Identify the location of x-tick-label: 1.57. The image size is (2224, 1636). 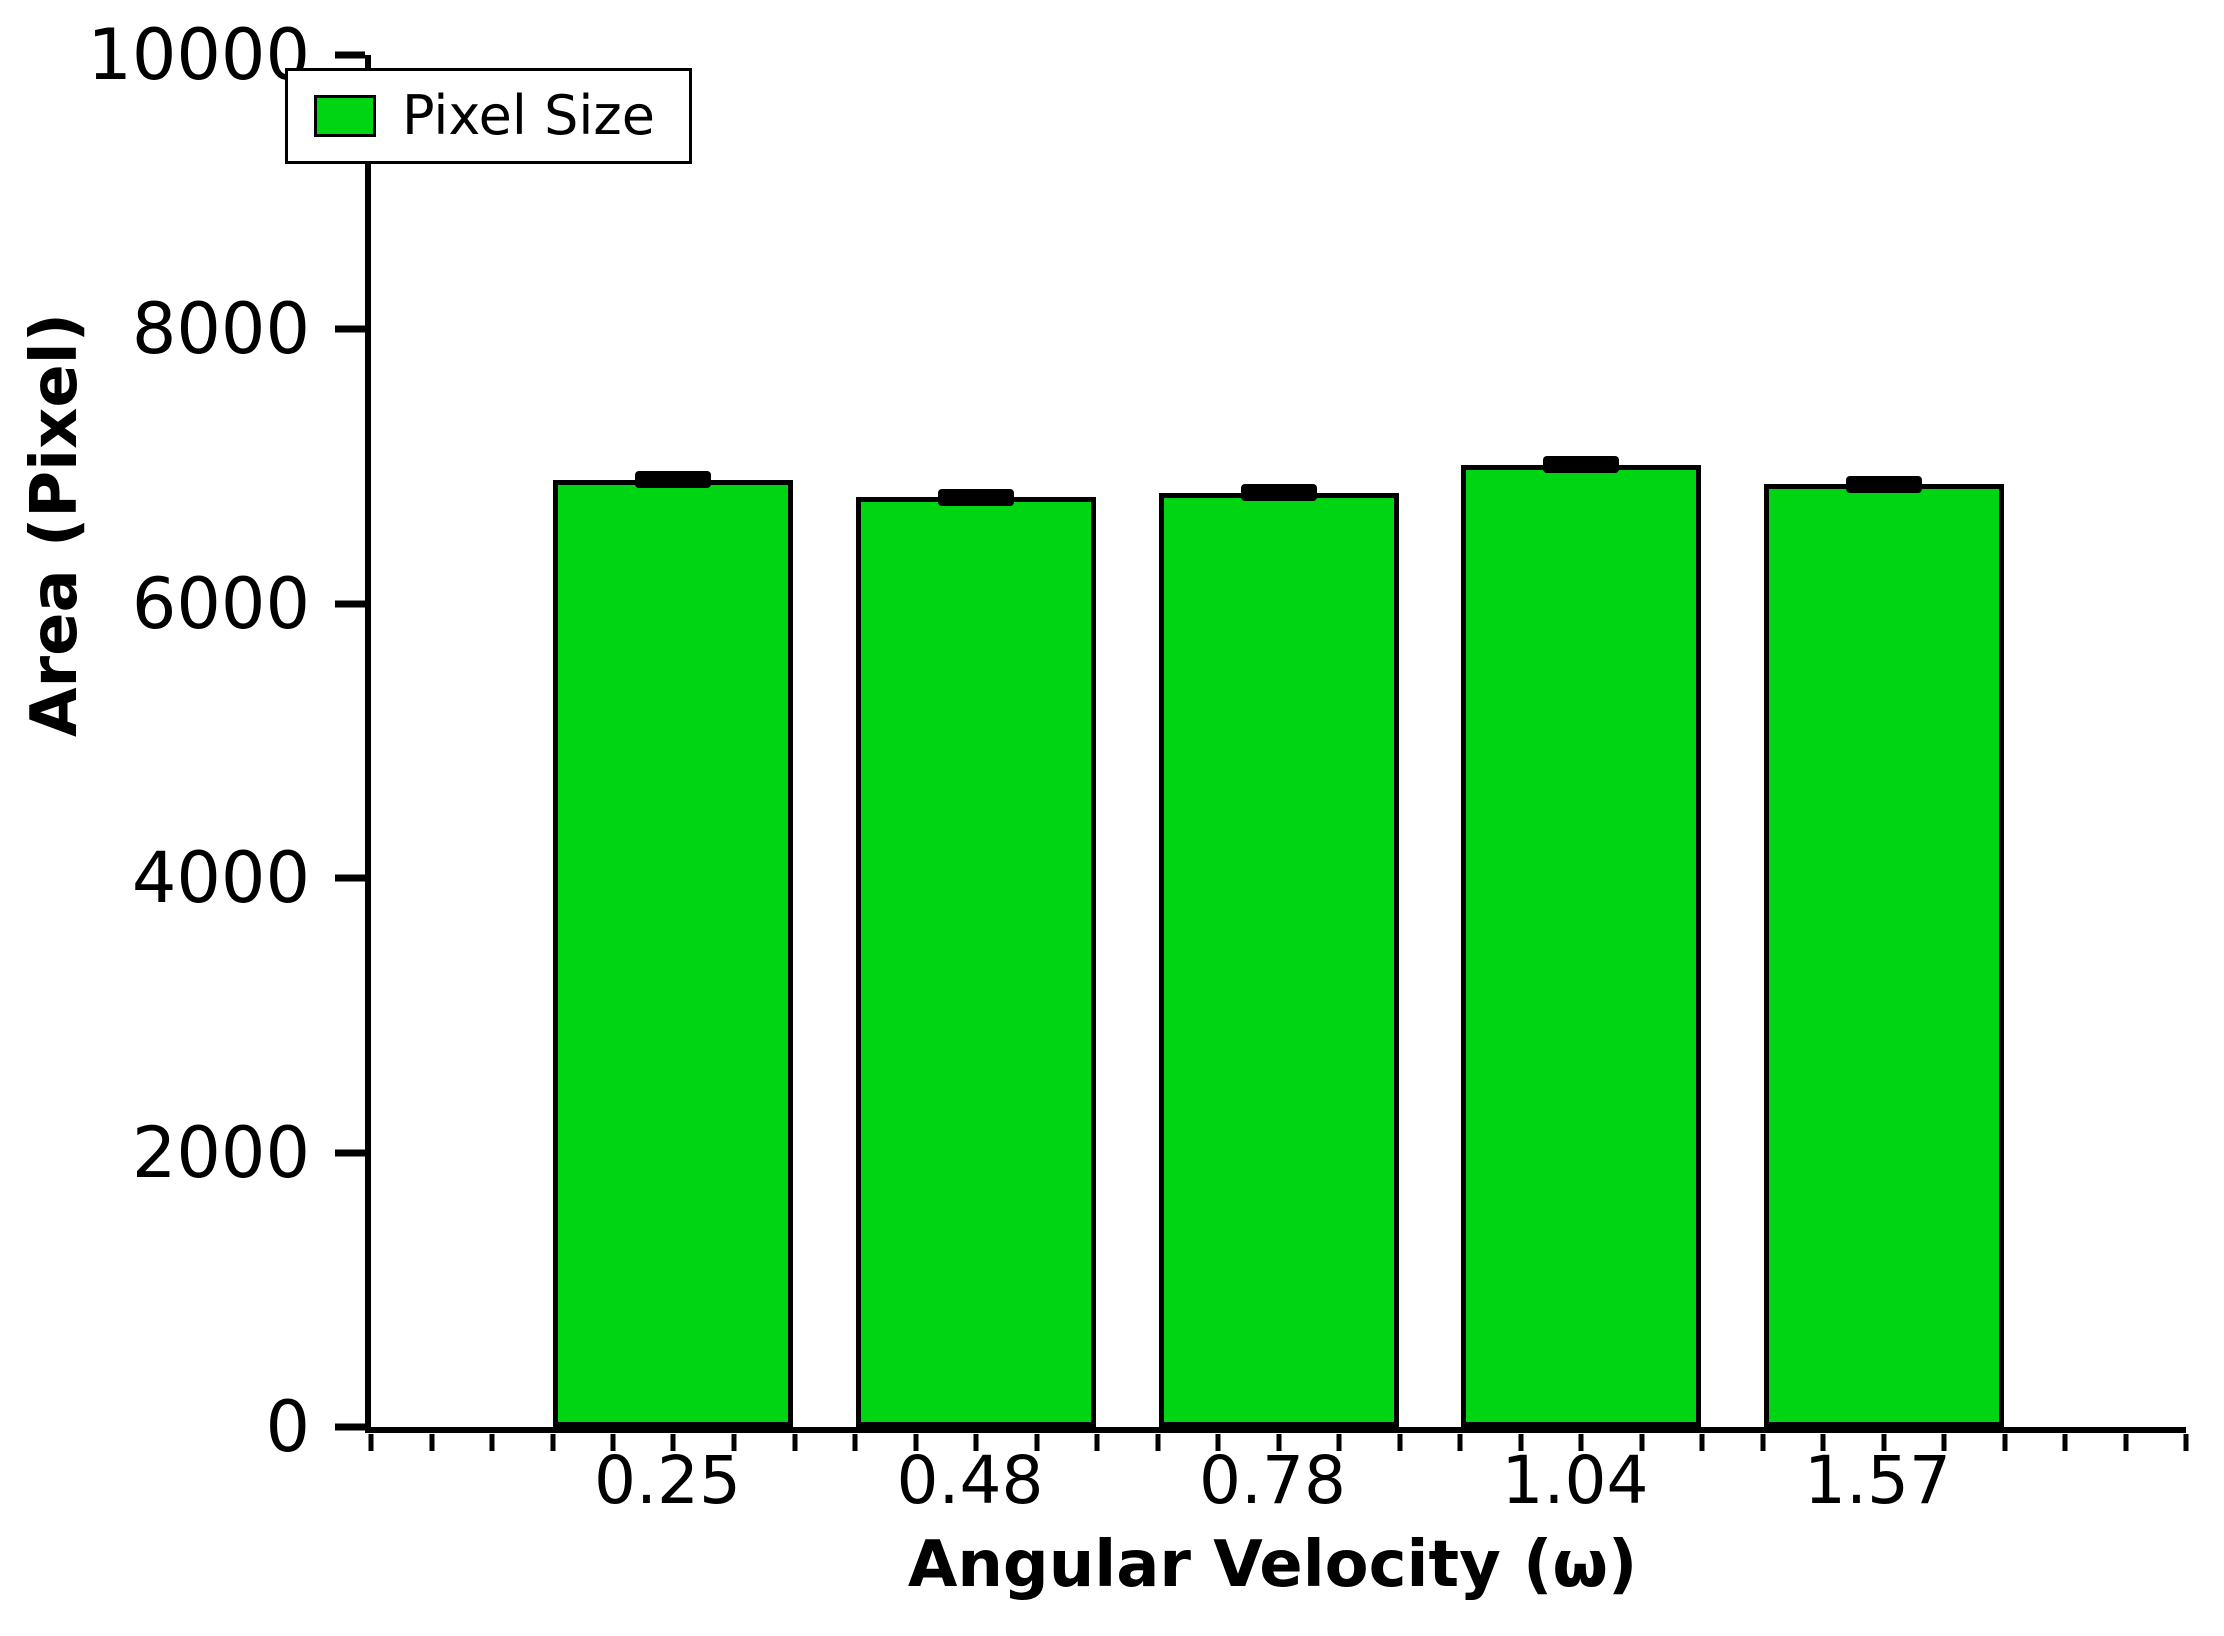
(1877, 1480).